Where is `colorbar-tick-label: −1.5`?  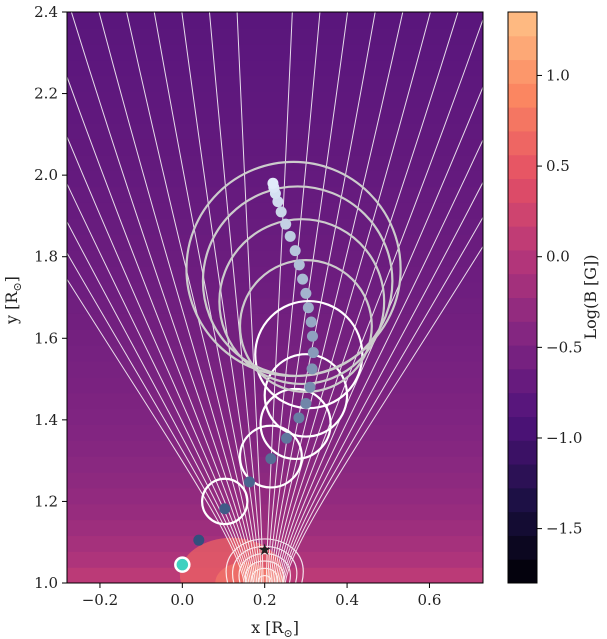
colorbar-tick-label: −1.5 is located at coordinates (564, 529).